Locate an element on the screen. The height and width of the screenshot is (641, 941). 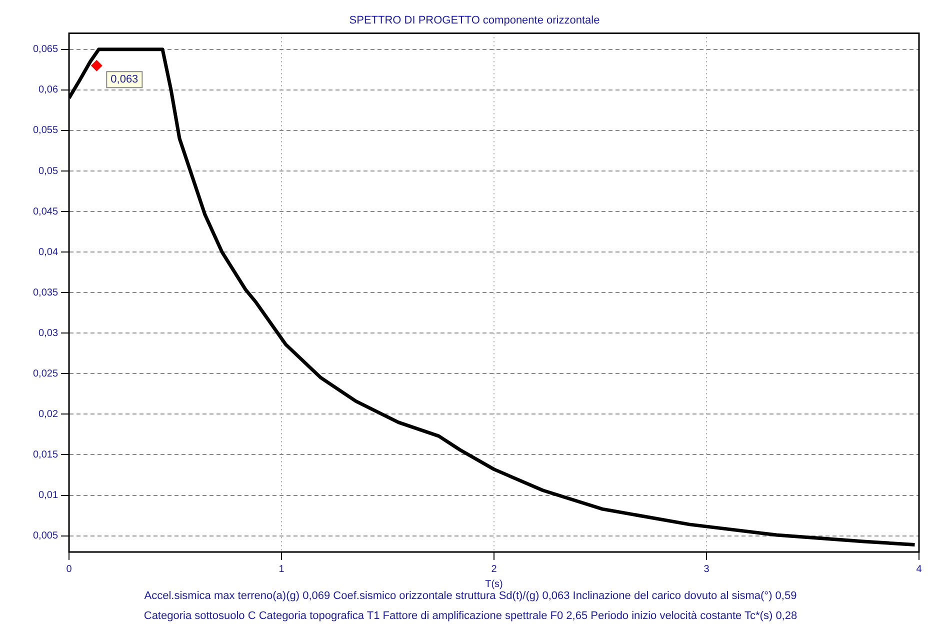
y-tick-label: 0,025 is located at coordinates (45, 374).